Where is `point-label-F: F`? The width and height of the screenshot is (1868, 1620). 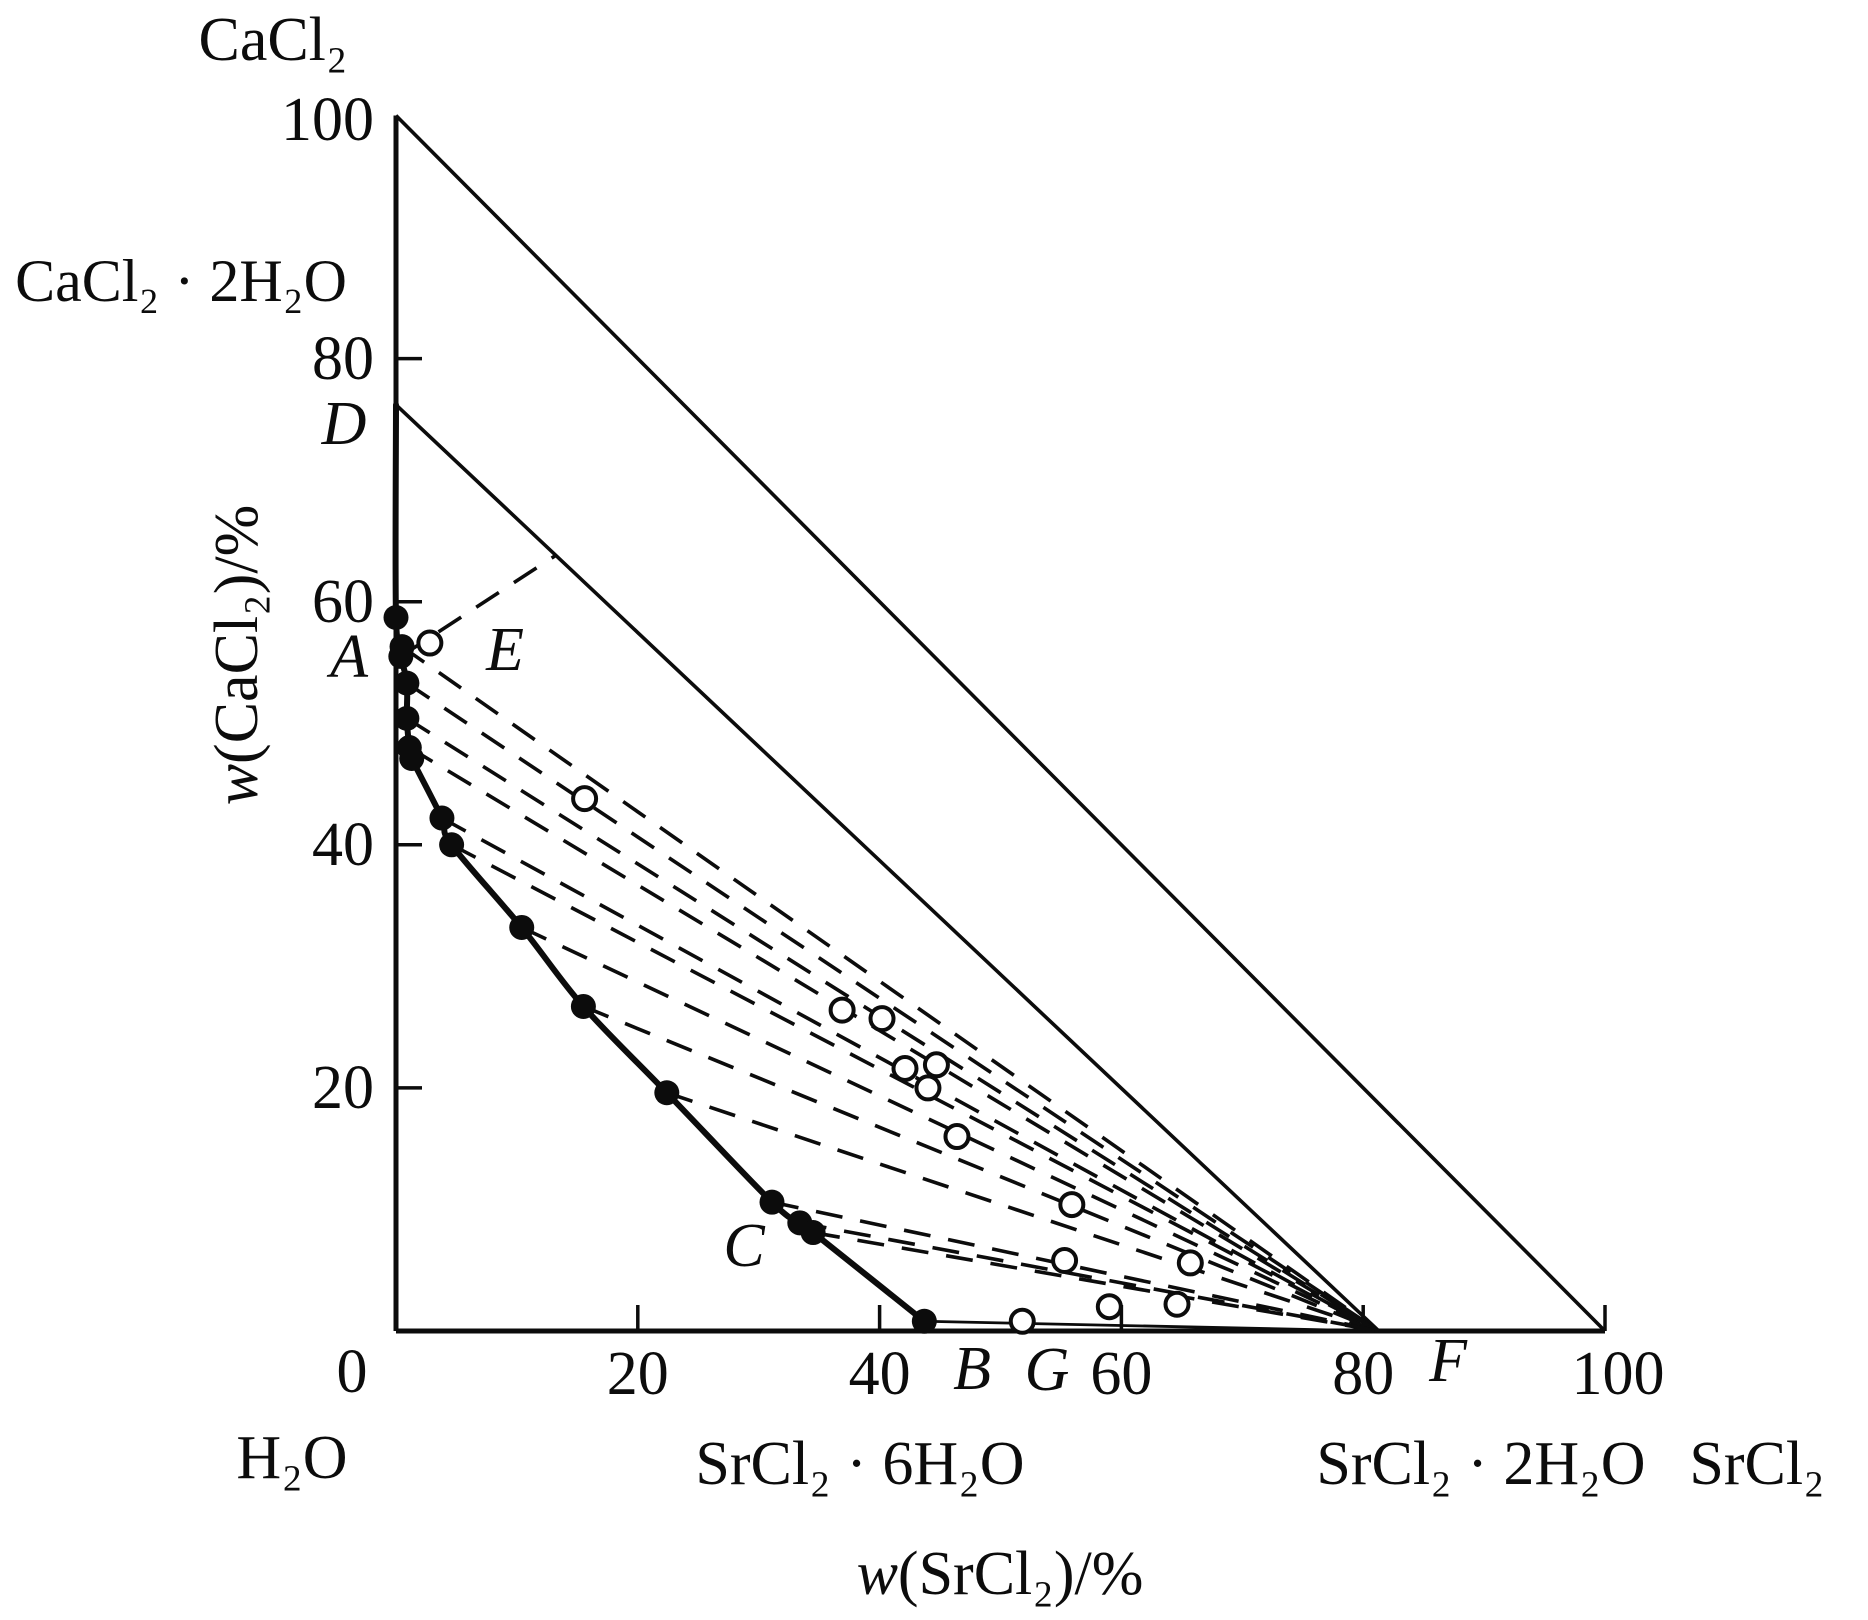
point-label-F: F is located at coordinates (1448, 1361).